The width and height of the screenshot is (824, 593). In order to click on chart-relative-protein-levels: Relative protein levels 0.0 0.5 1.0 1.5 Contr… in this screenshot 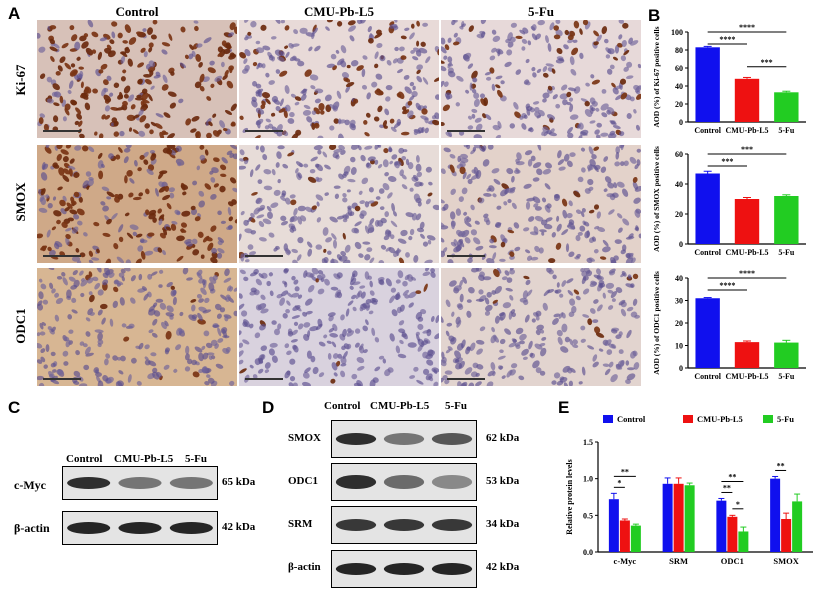, I will do `click(689, 490)`.